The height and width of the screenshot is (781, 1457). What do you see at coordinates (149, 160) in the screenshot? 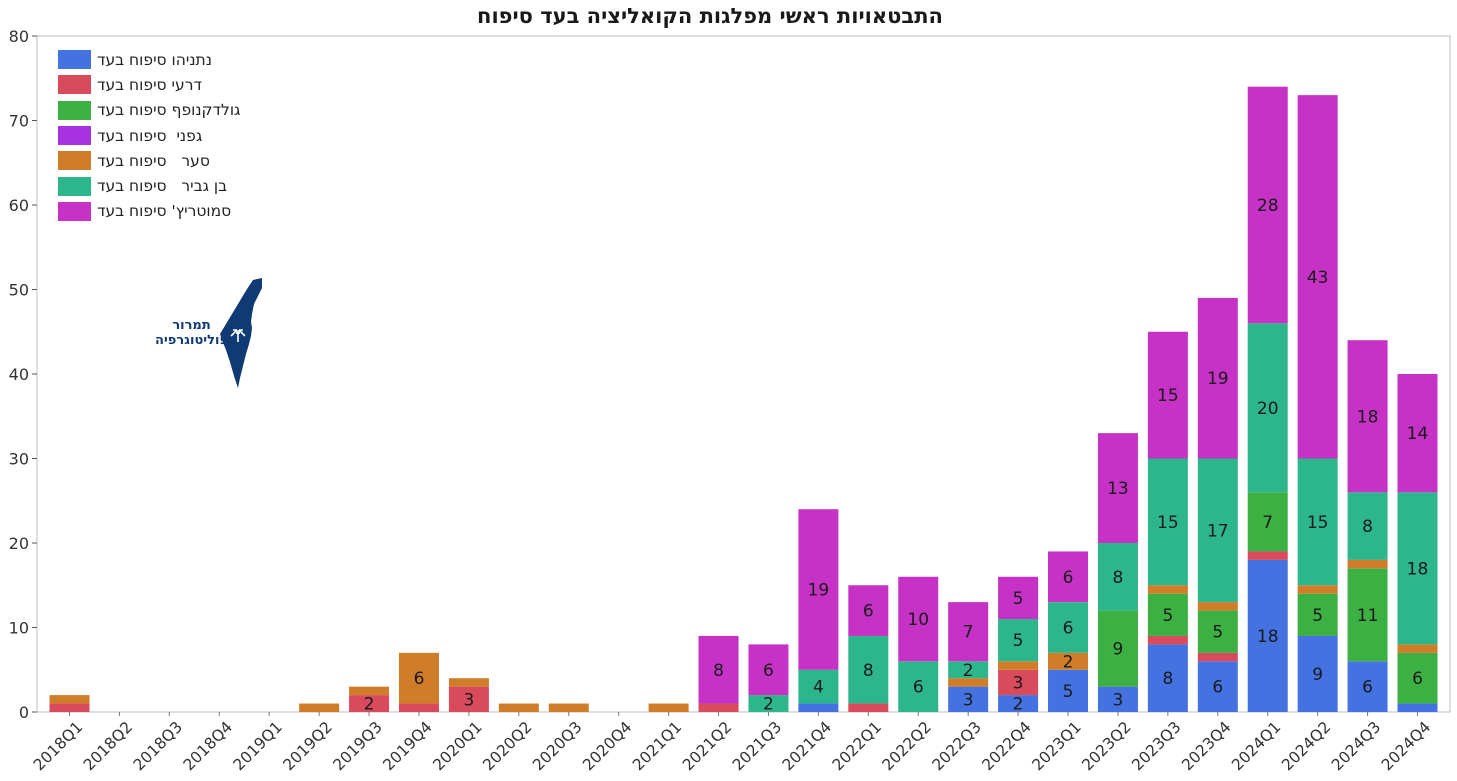
I see `legend-item: סער סיפוח בעד` at bounding box center [149, 160].